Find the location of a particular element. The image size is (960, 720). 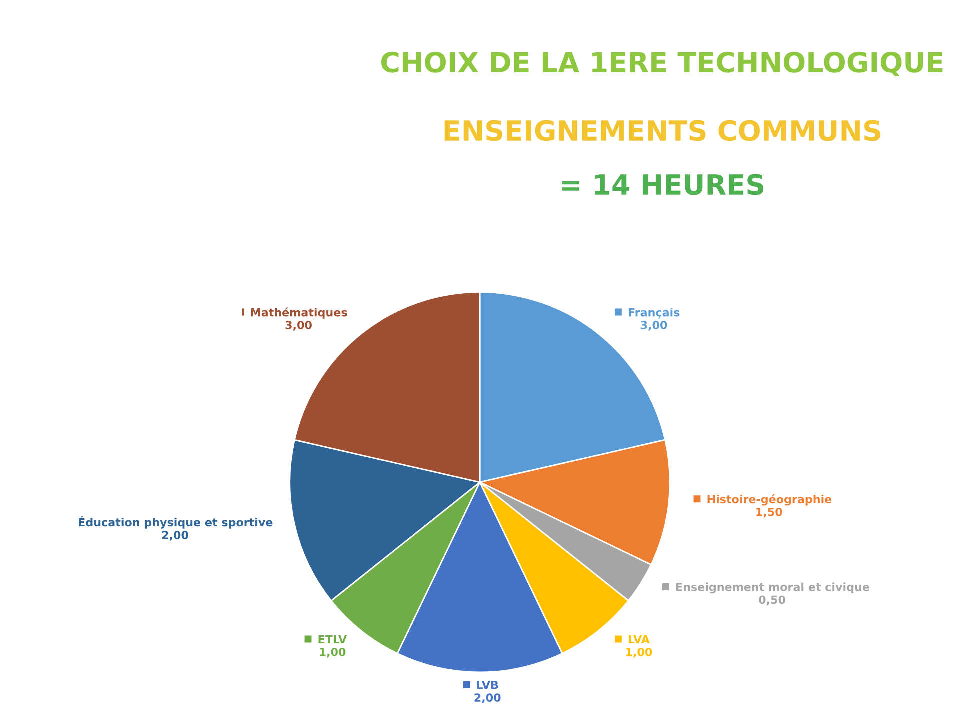

data-label: 0,50 is located at coordinates (772, 601).